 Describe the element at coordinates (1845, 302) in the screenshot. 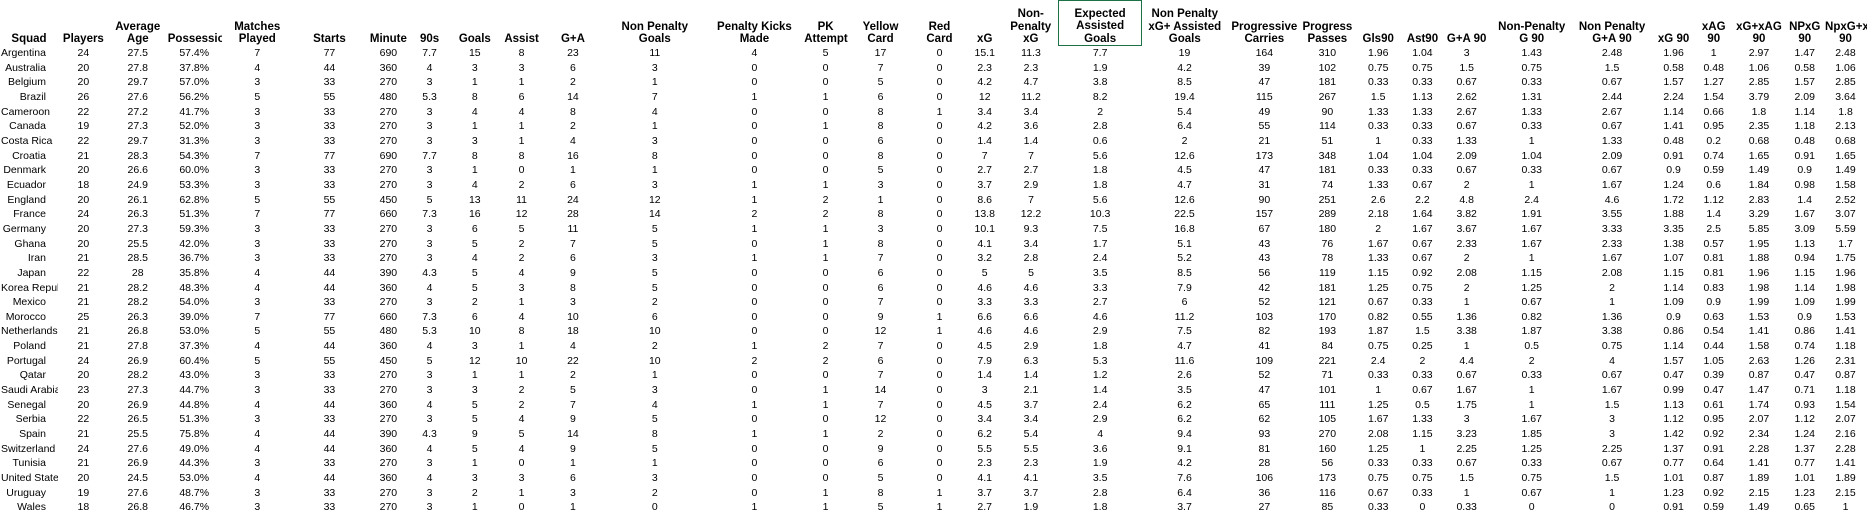

I see `stat-cell: 1.99` at that location.